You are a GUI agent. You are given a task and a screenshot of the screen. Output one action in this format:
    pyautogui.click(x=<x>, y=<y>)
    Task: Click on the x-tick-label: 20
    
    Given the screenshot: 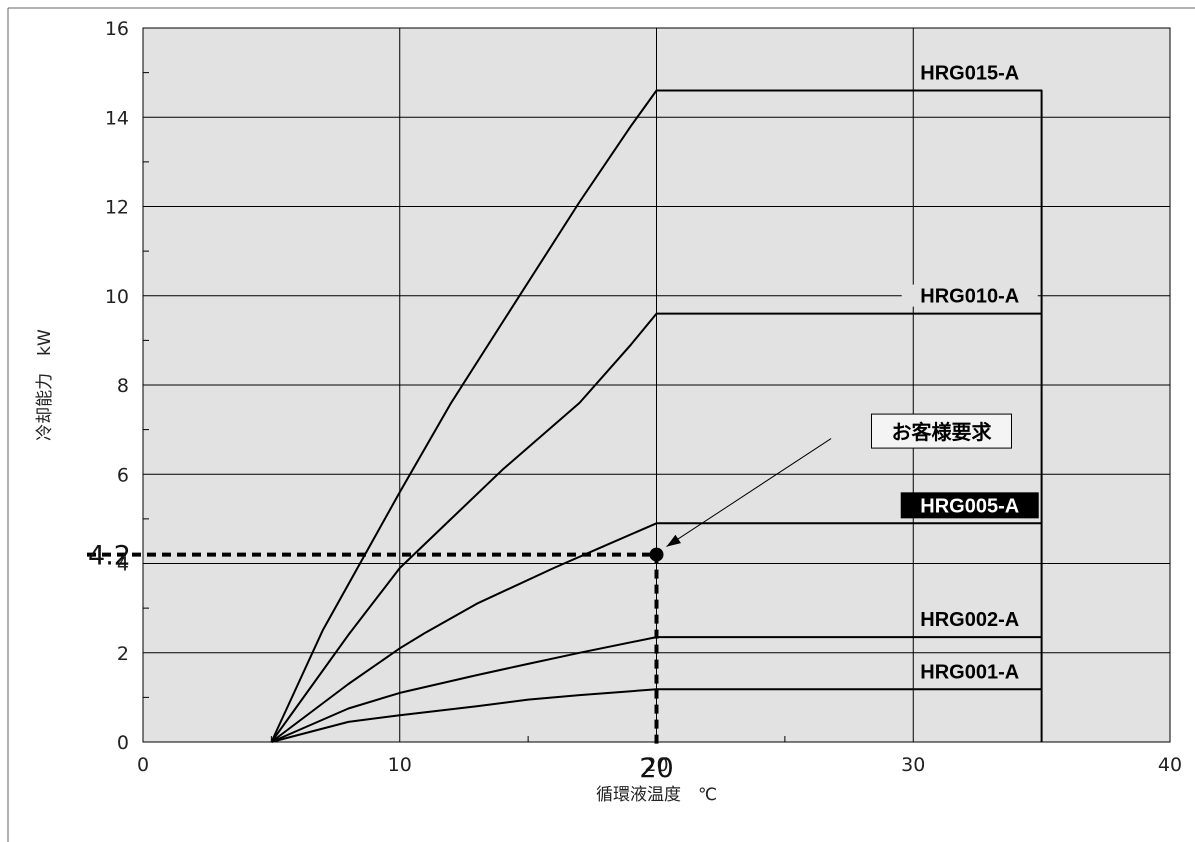 What is the action you would take?
    pyautogui.click(x=656, y=765)
    